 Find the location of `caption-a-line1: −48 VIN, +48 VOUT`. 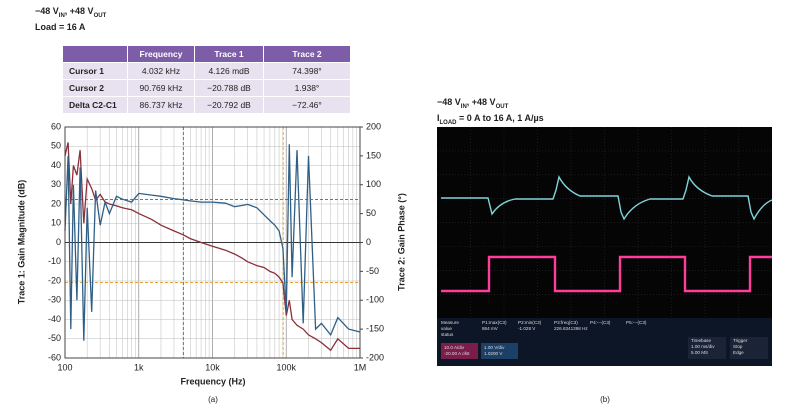

caption-a-line1: −48 VIN, +48 VOUT is located at coordinates (70, 14).